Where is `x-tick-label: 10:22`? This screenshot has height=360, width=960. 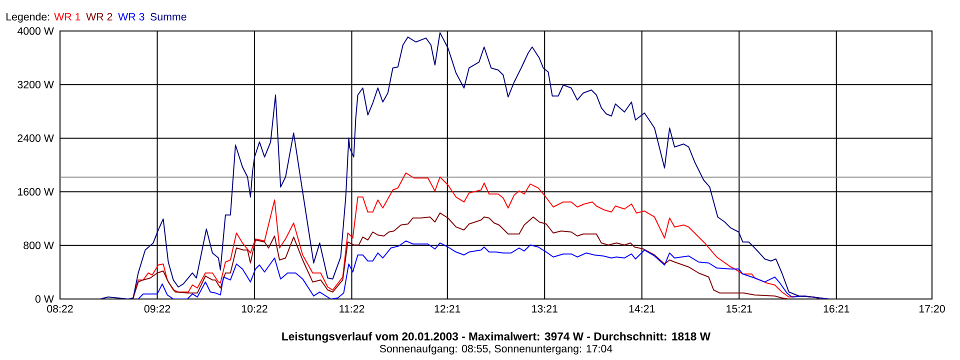 x-tick-label: 10:22 is located at coordinates (255, 309).